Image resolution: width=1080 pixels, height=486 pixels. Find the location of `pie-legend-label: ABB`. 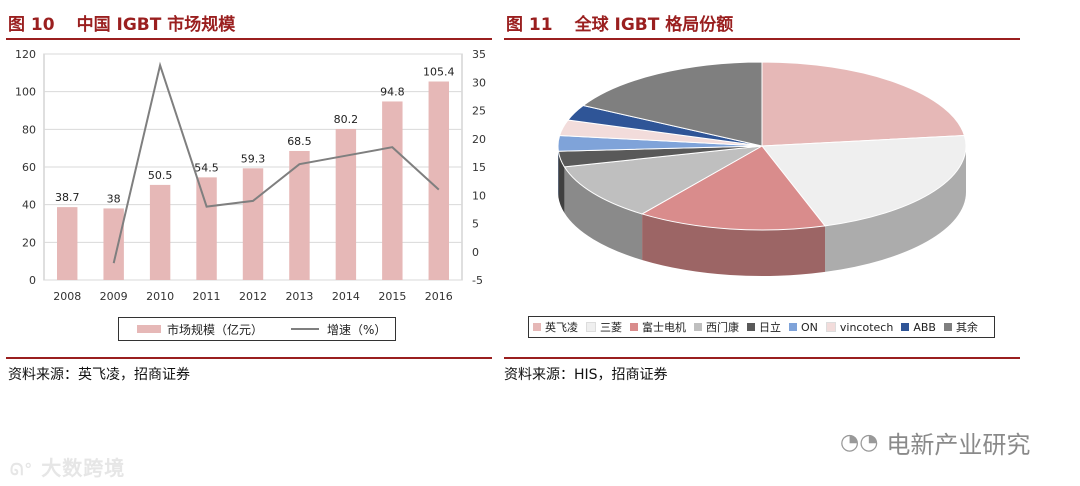

pie-legend-label: ABB is located at coordinates (924, 327).